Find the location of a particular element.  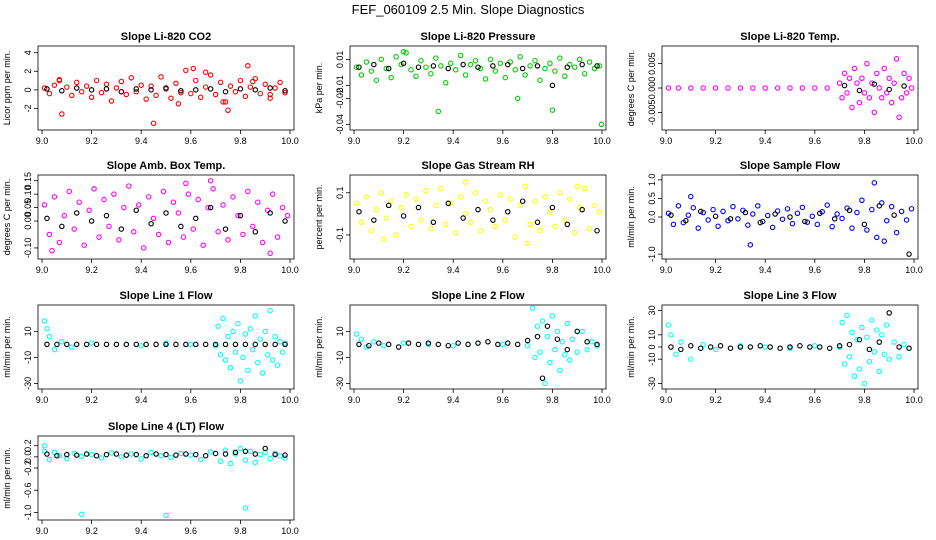

y-tick-label: 1.0 is located at coordinates (652, 180).